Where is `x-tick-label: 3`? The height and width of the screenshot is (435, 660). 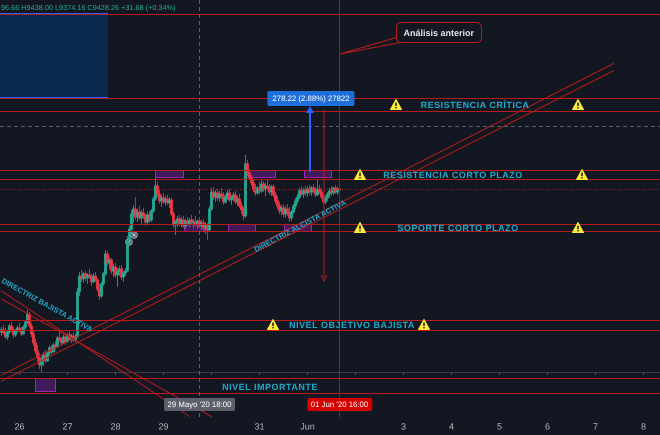
x-tick-label: 3 is located at coordinates (403, 427).